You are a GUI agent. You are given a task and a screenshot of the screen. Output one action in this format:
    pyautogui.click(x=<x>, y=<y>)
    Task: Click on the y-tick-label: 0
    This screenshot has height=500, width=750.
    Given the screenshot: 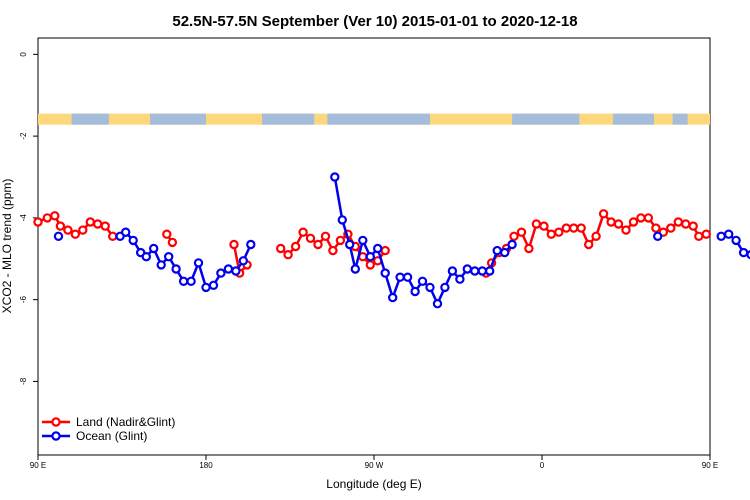 What is the action you would take?
    pyautogui.click(x=23, y=54)
    